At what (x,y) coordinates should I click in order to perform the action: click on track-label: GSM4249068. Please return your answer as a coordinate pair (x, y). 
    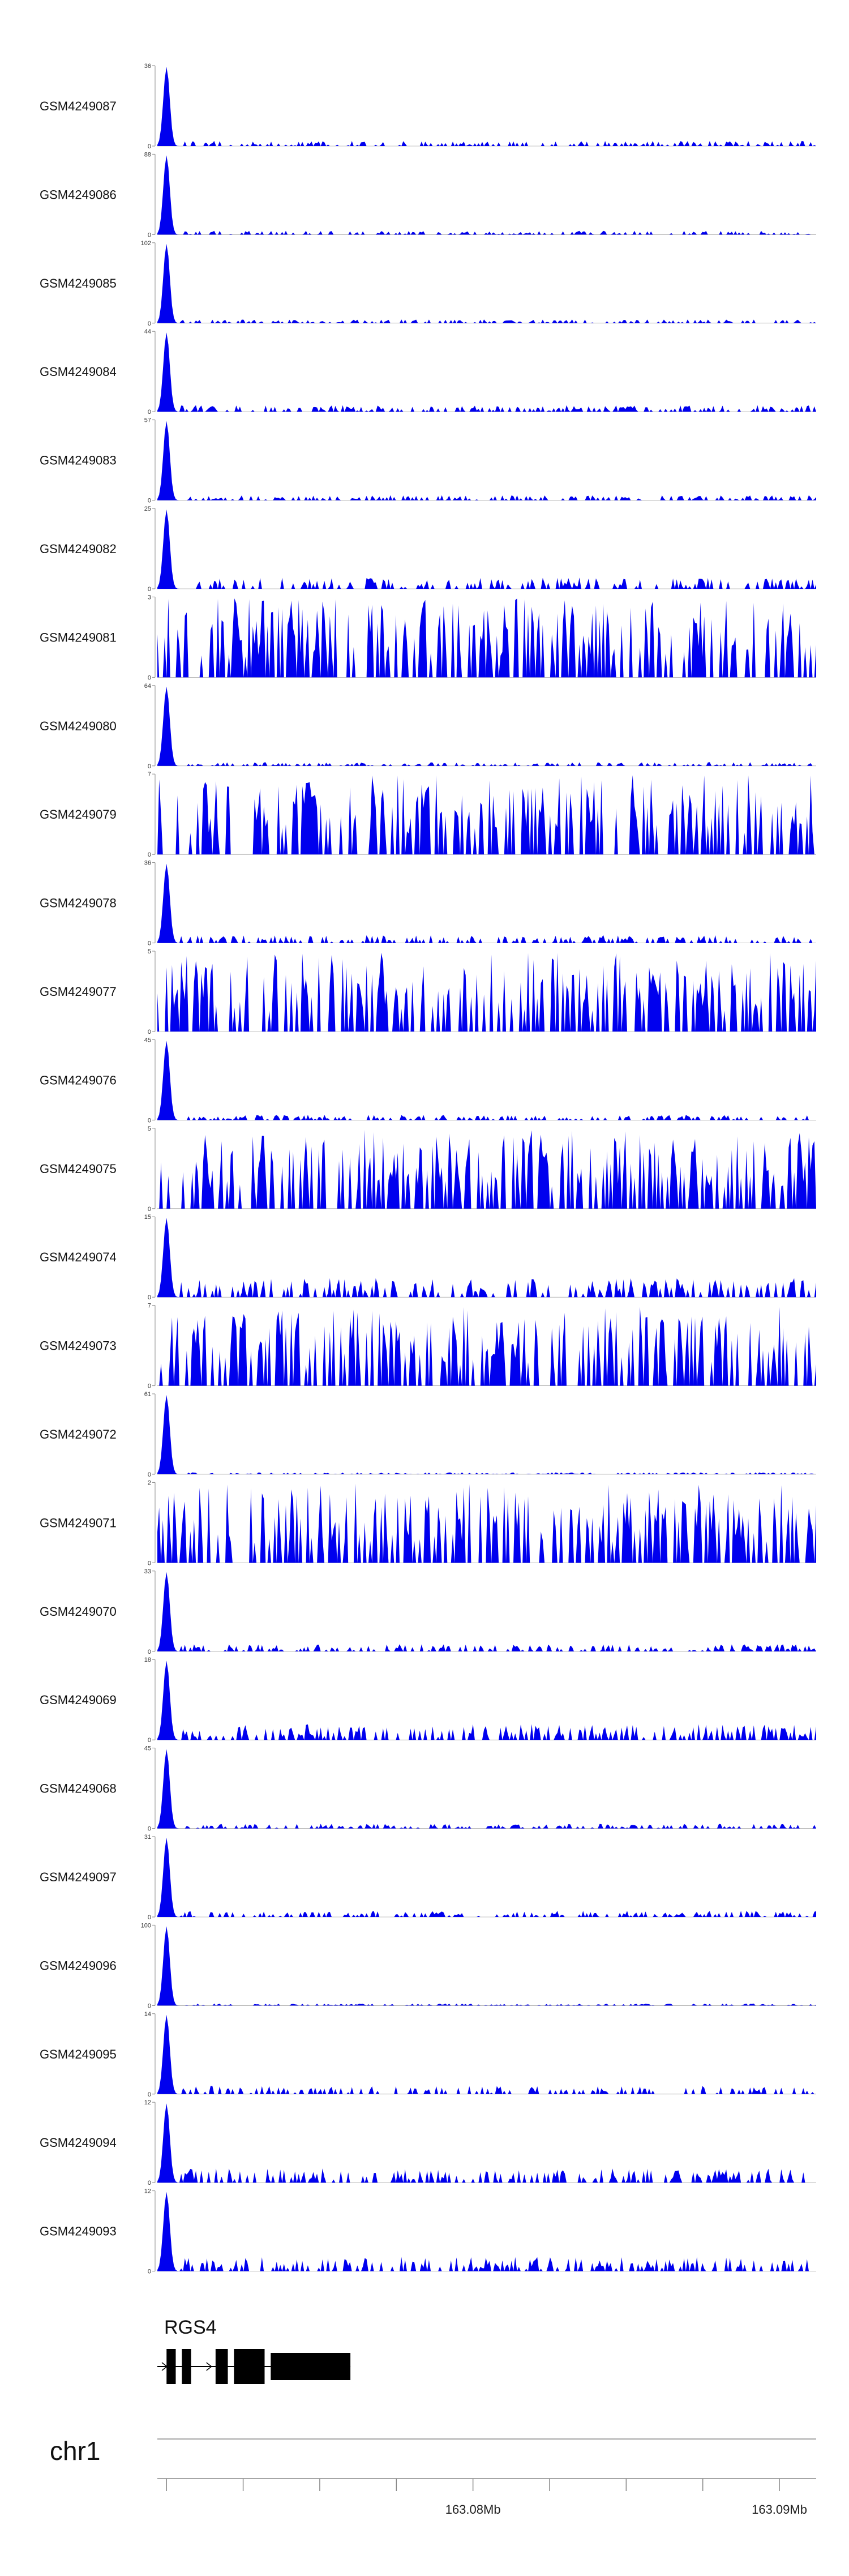
    Looking at the image, I should click on (78, 1789).